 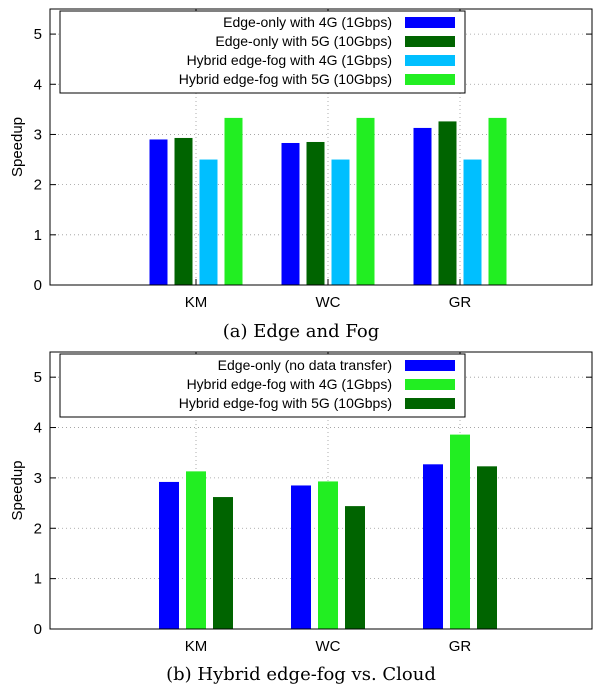 I want to click on caption-a: (a) Edge and Fog, so click(x=301, y=331).